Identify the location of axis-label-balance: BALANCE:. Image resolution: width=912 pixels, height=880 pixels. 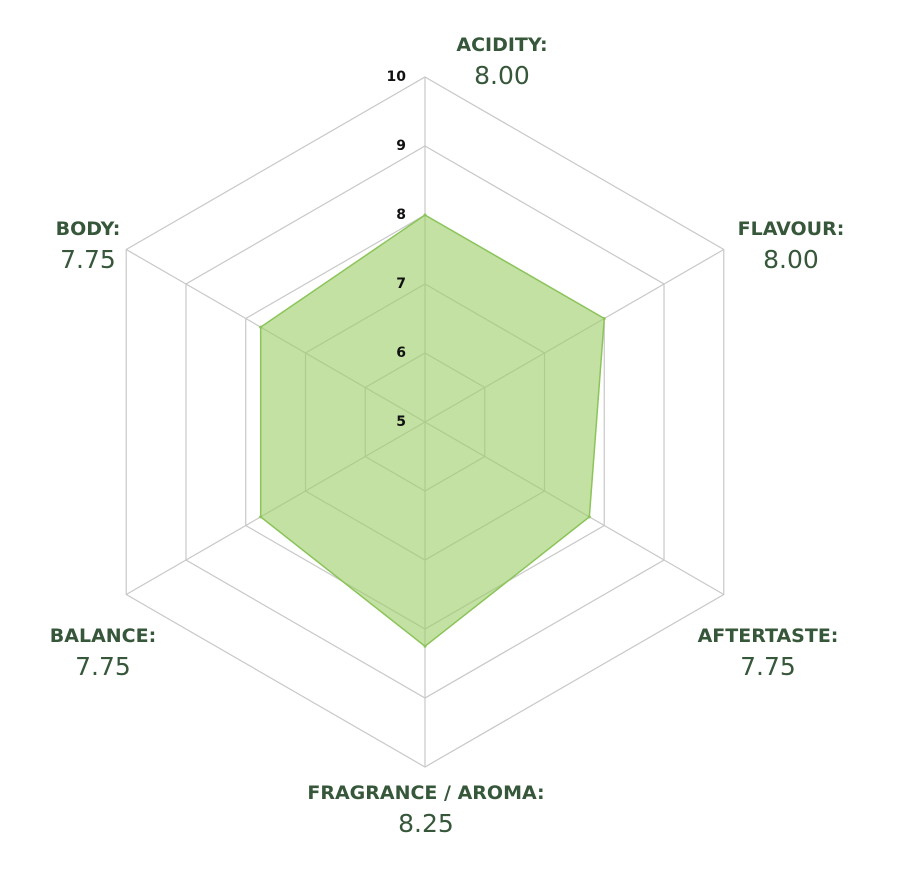
(103, 636).